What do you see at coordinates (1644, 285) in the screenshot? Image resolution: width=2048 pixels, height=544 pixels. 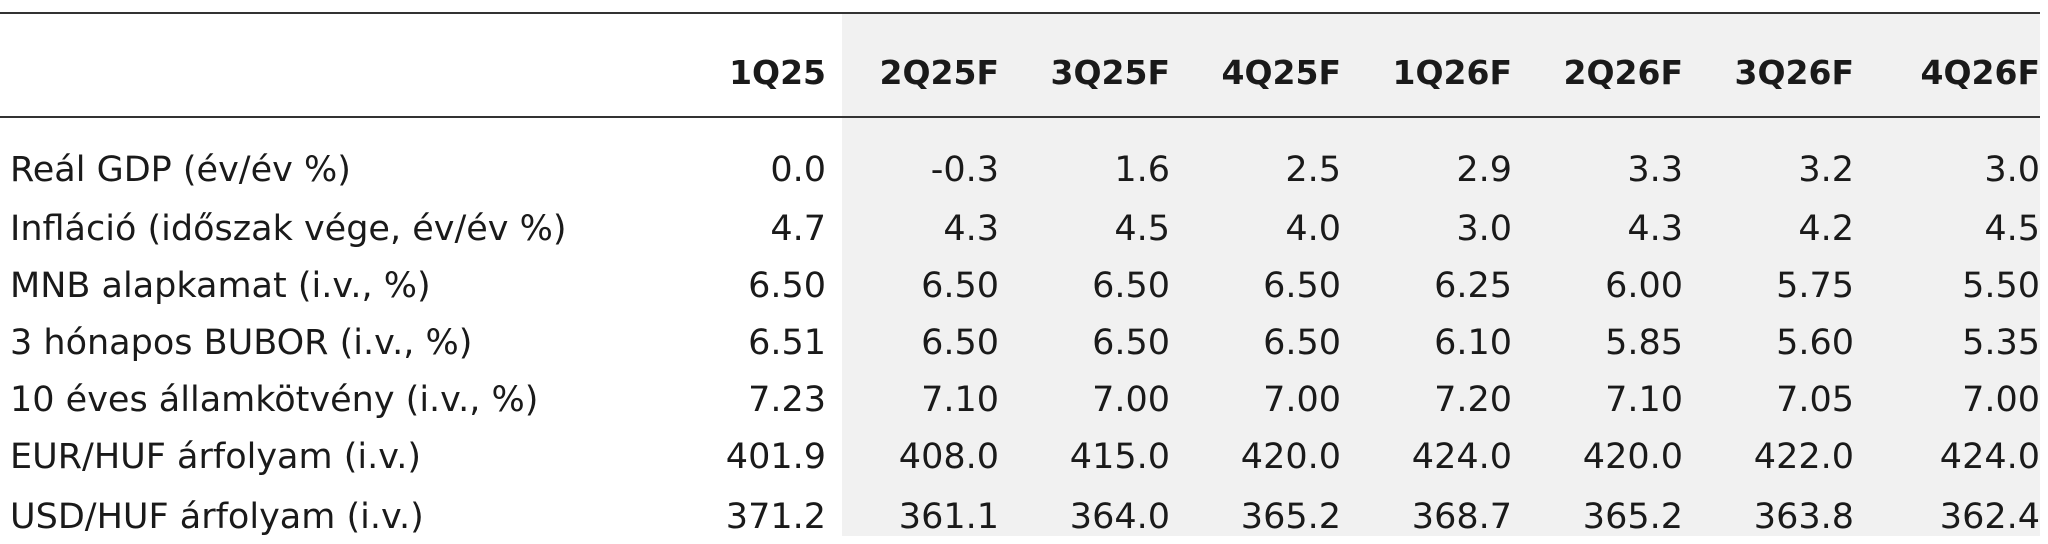 I see `value-cell: 6.00` at bounding box center [1644, 285].